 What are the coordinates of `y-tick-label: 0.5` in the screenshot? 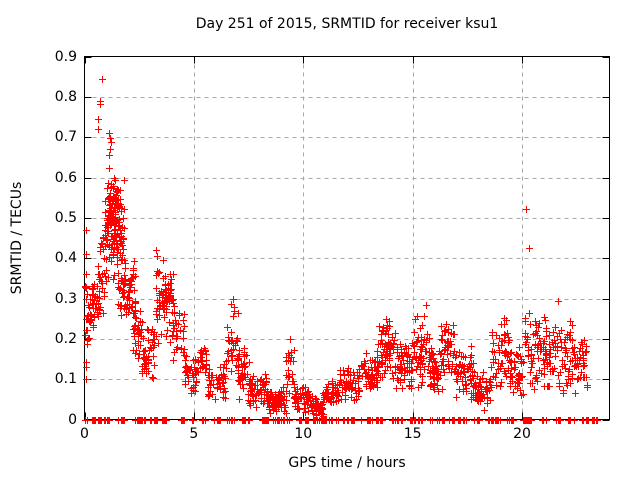 It's located at (65, 217).